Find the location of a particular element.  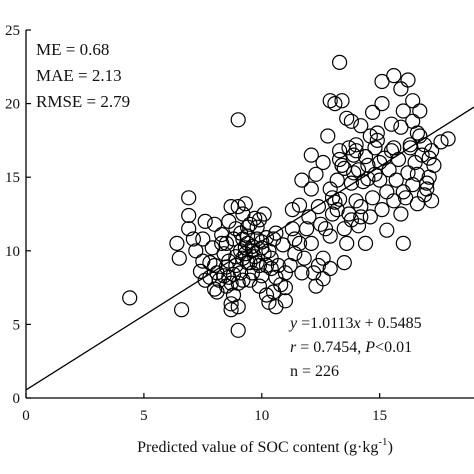

x-axis-title: Predicted value of SOC content (g·kg-1) is located at coordinates (265, 446).